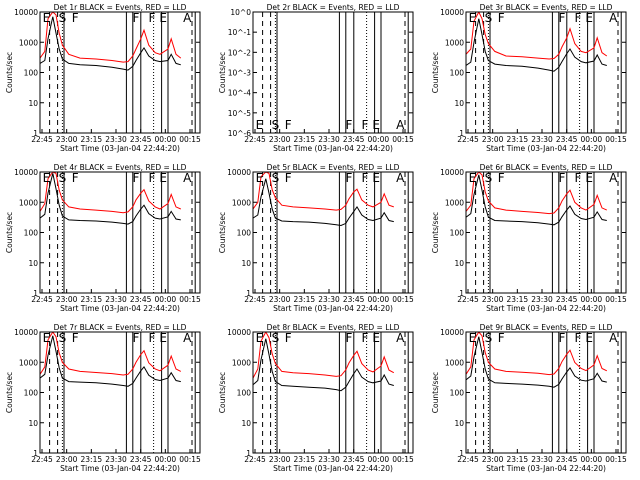 The height and width of the screenshot is (480, 640). Describe the element at coordinates (240, 52) in the screenshot. I see `y-tick-label: 10^-2` at that location.